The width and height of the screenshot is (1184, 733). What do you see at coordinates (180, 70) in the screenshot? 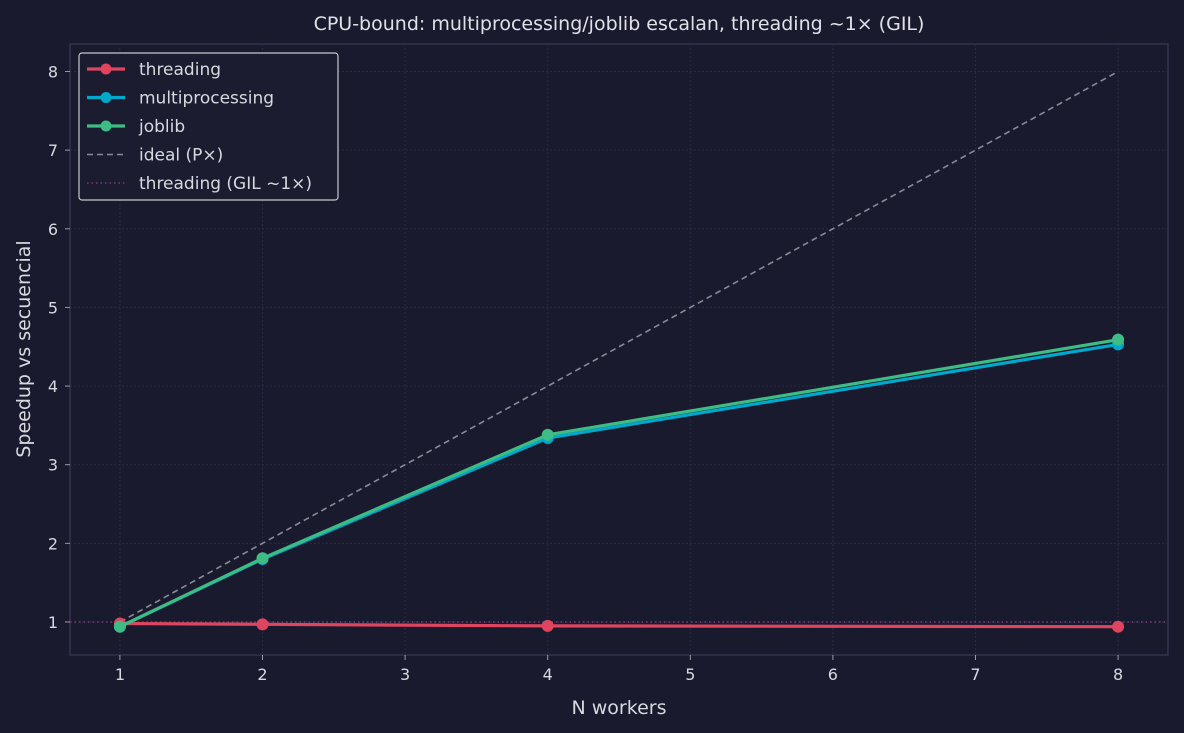
I see `legend-label-threading: threading` at bounding box center [180, 70].